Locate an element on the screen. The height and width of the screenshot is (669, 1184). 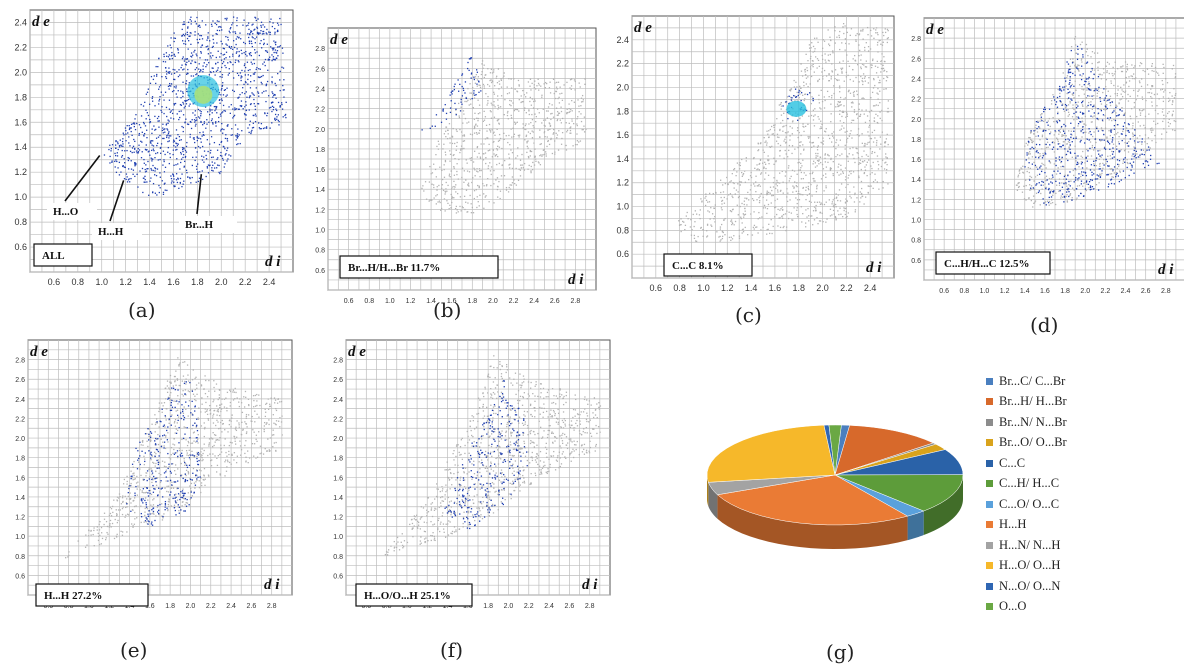
x-tick-label: 1.0 is located at coordinates (101, 282).